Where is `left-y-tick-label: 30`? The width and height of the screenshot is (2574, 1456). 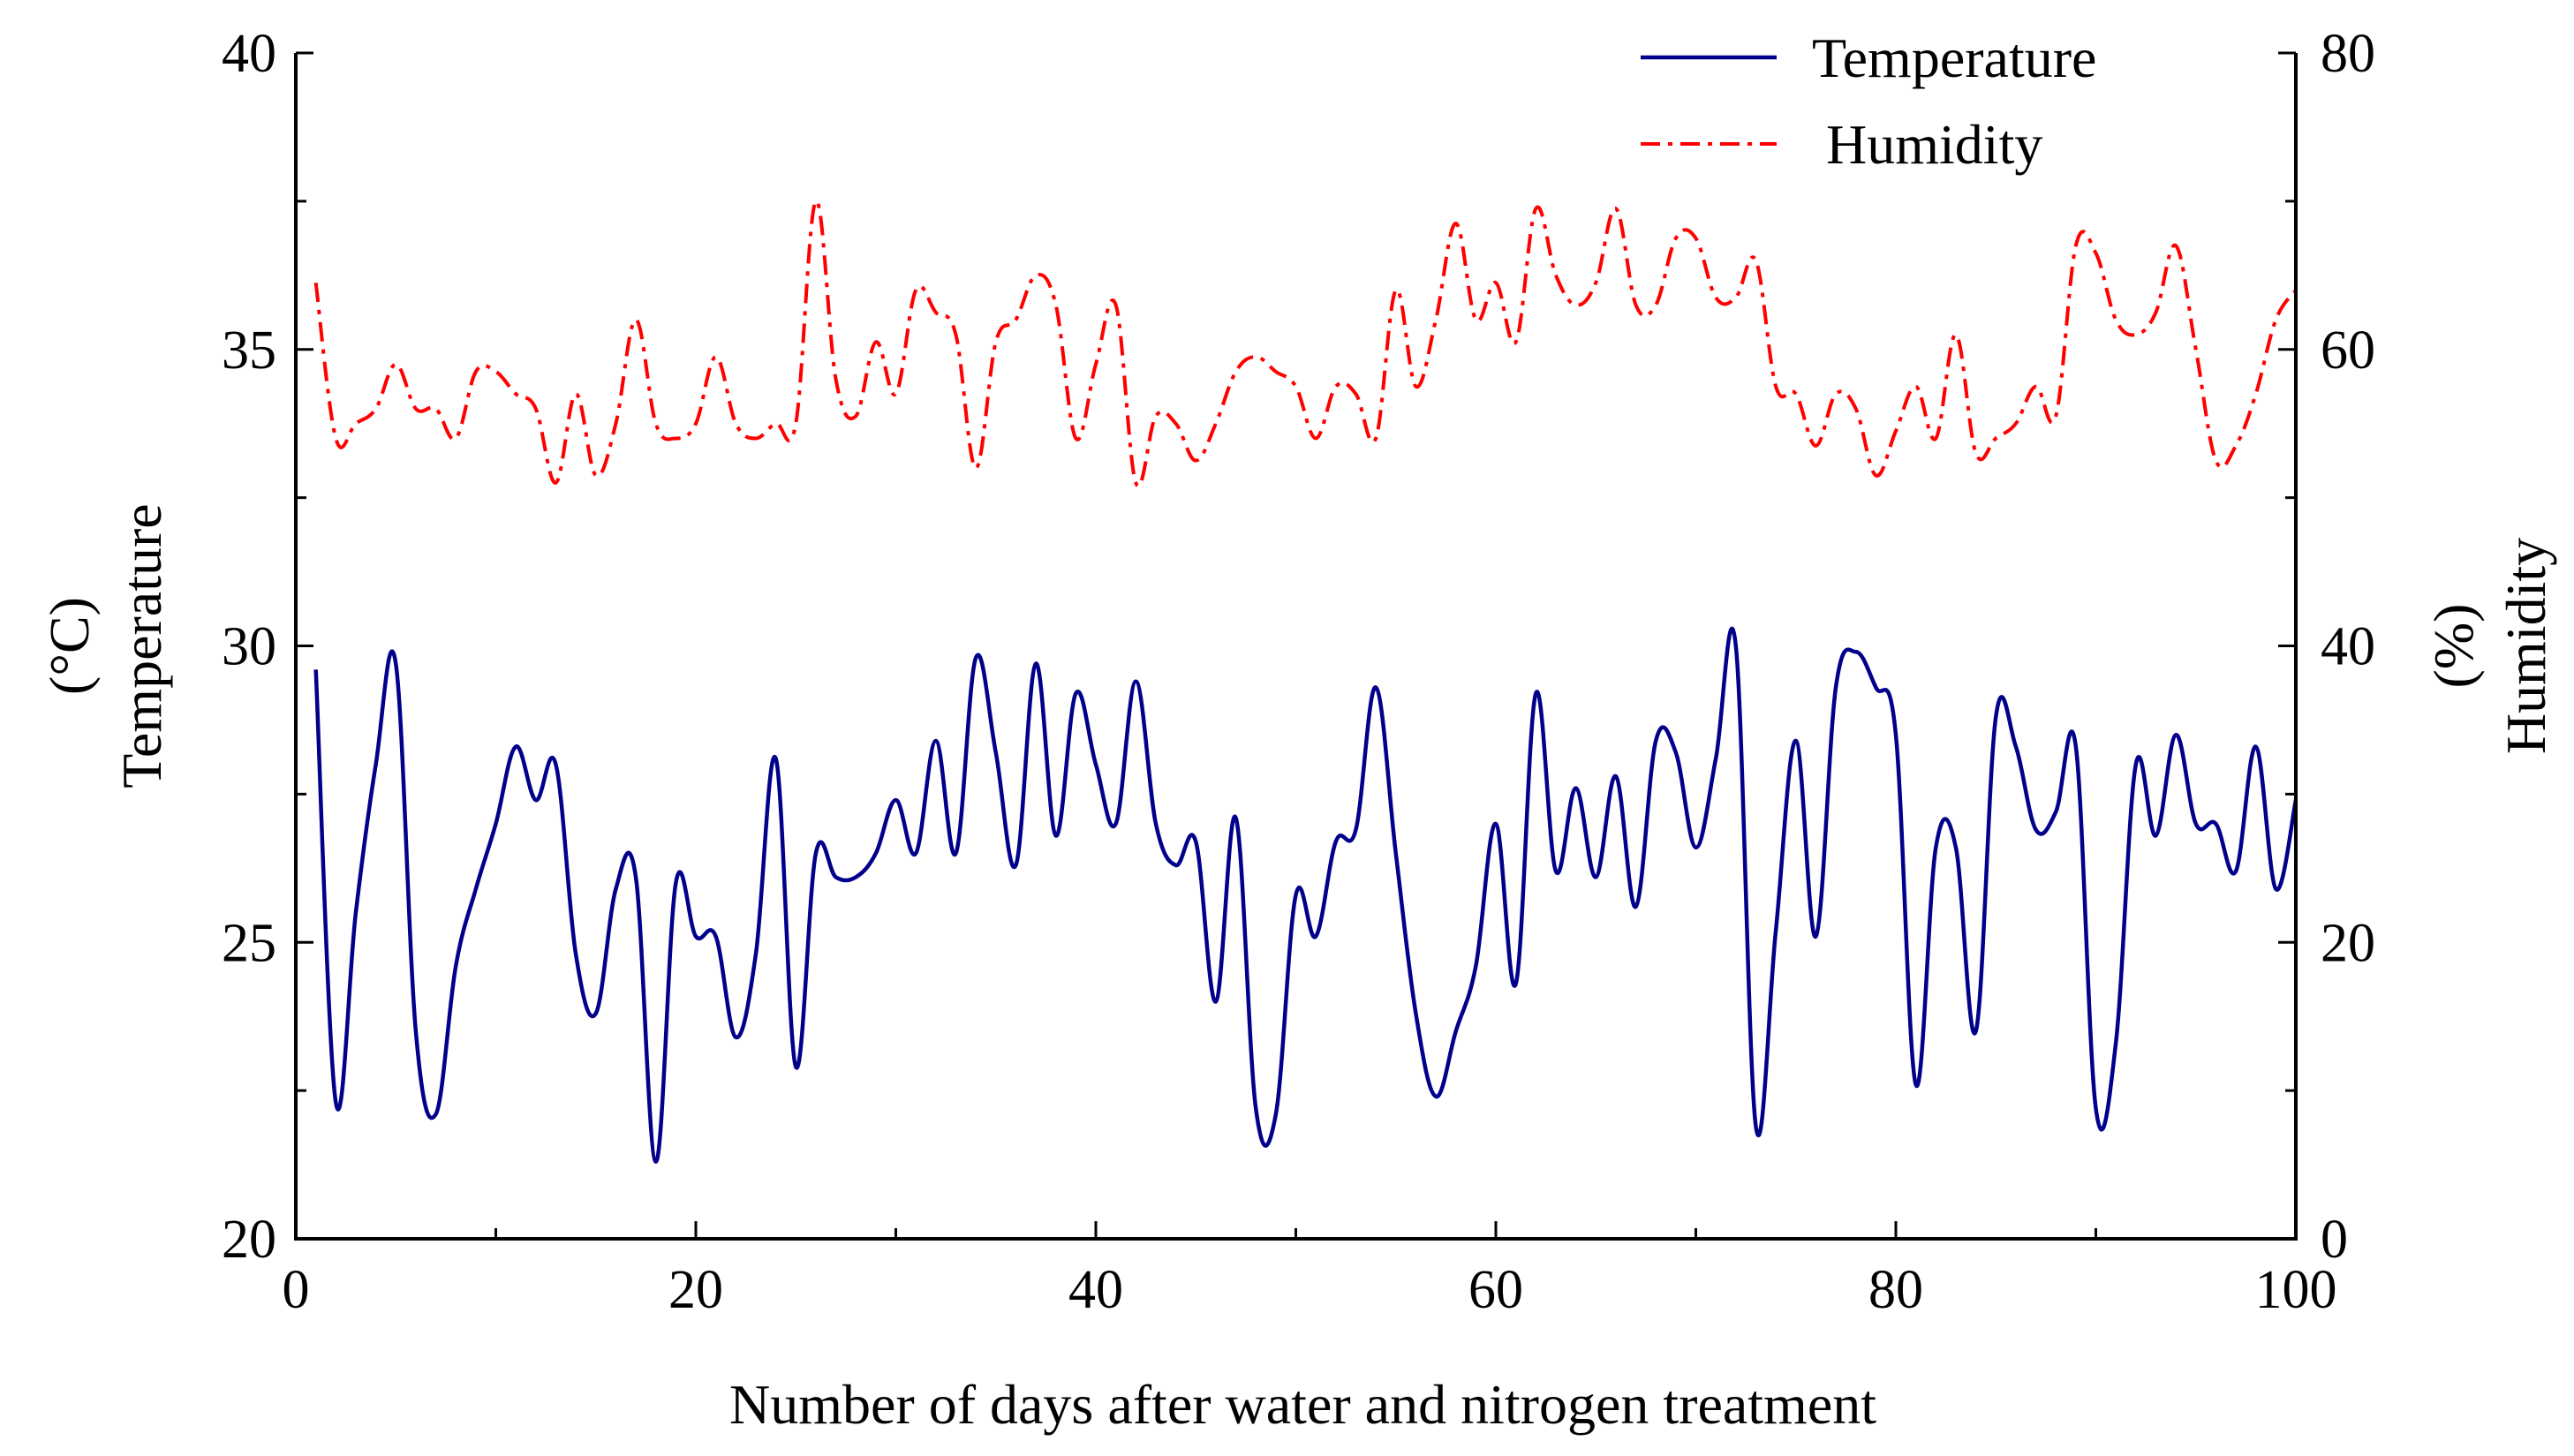
left-y-tick-label: 30 is located at coordinates (249, 647).